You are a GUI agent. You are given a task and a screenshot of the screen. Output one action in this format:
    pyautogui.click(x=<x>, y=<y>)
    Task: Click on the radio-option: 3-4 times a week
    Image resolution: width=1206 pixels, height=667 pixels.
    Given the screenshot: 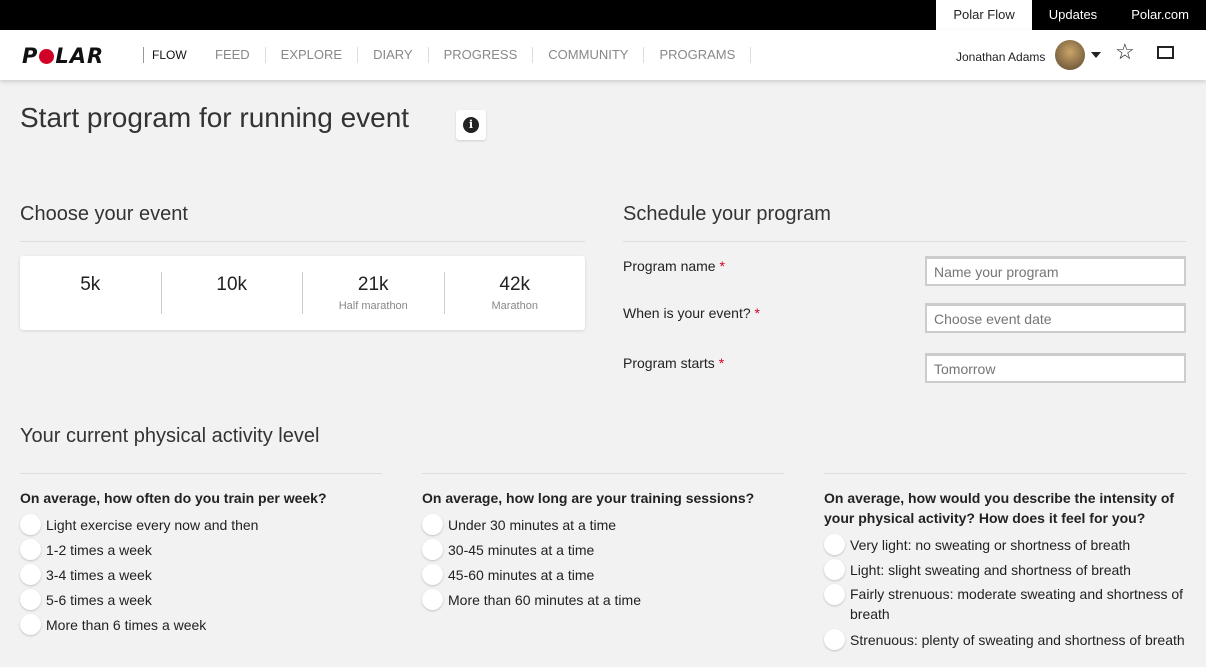 What is the action you would take?
    pyautogui.click(x=86, y=574)
    